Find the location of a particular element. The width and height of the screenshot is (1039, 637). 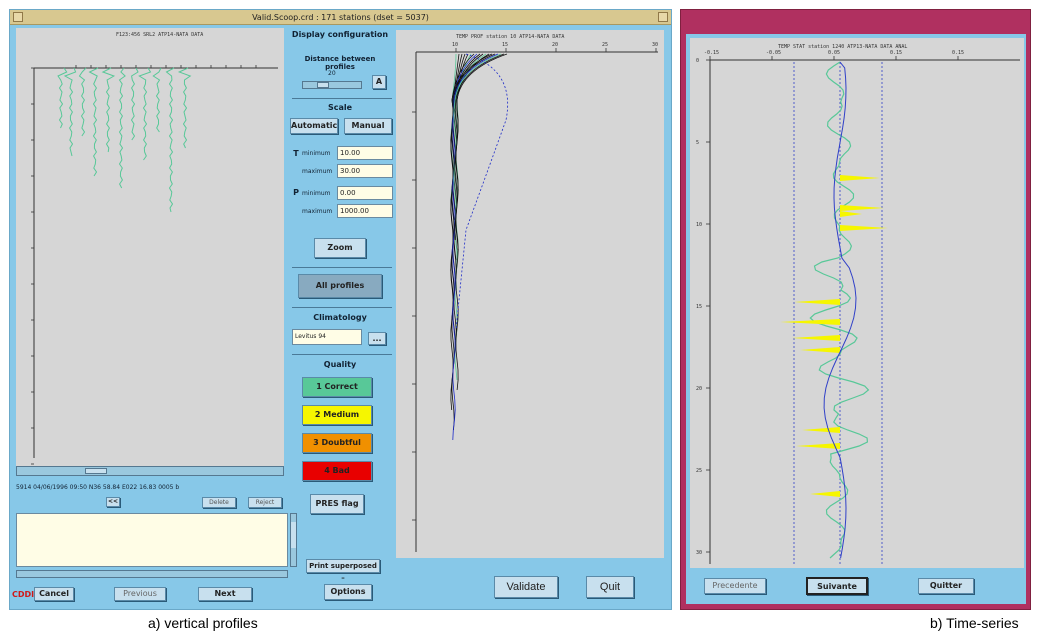

quality-correct-button: 1 Correct is located at coordinates (337, 387).